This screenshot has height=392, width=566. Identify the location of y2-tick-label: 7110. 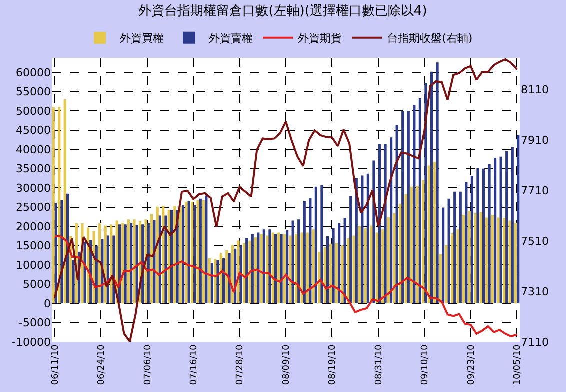
(535, 342).